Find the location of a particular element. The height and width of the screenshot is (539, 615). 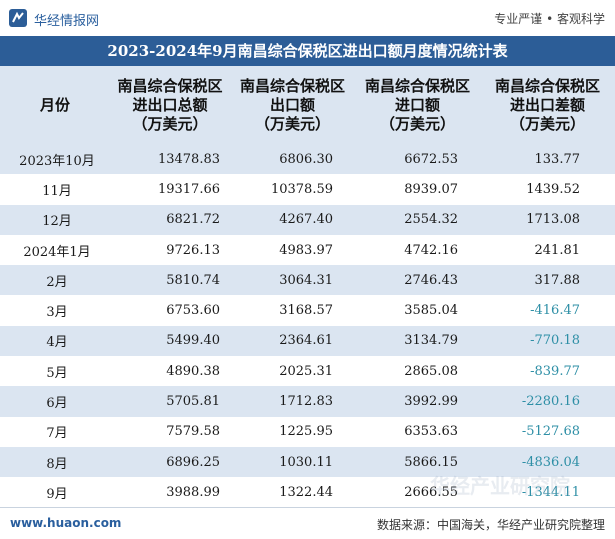

table-row: 2023年10月 13478.83 6806.30 6672.53 133.77 is located at coordinates (307, 159).